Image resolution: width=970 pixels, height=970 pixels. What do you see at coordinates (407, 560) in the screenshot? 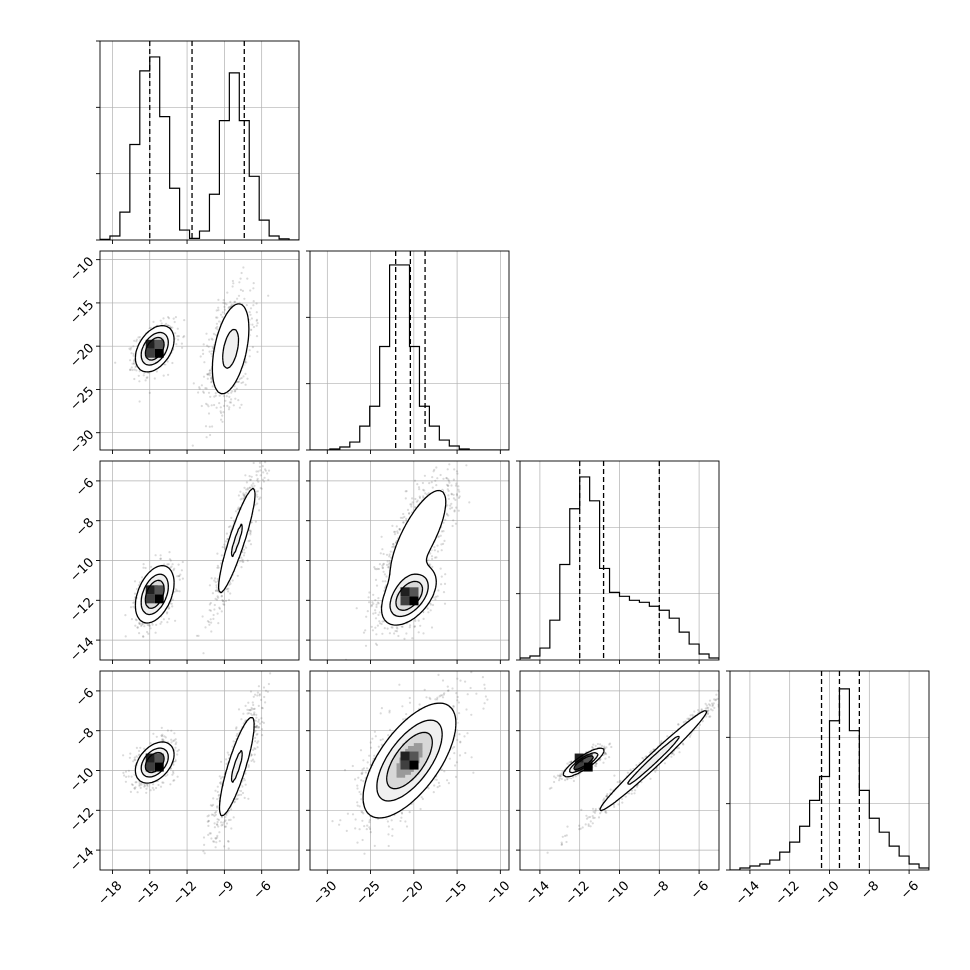
I see `panel-content` at bounding box center [407, 560].